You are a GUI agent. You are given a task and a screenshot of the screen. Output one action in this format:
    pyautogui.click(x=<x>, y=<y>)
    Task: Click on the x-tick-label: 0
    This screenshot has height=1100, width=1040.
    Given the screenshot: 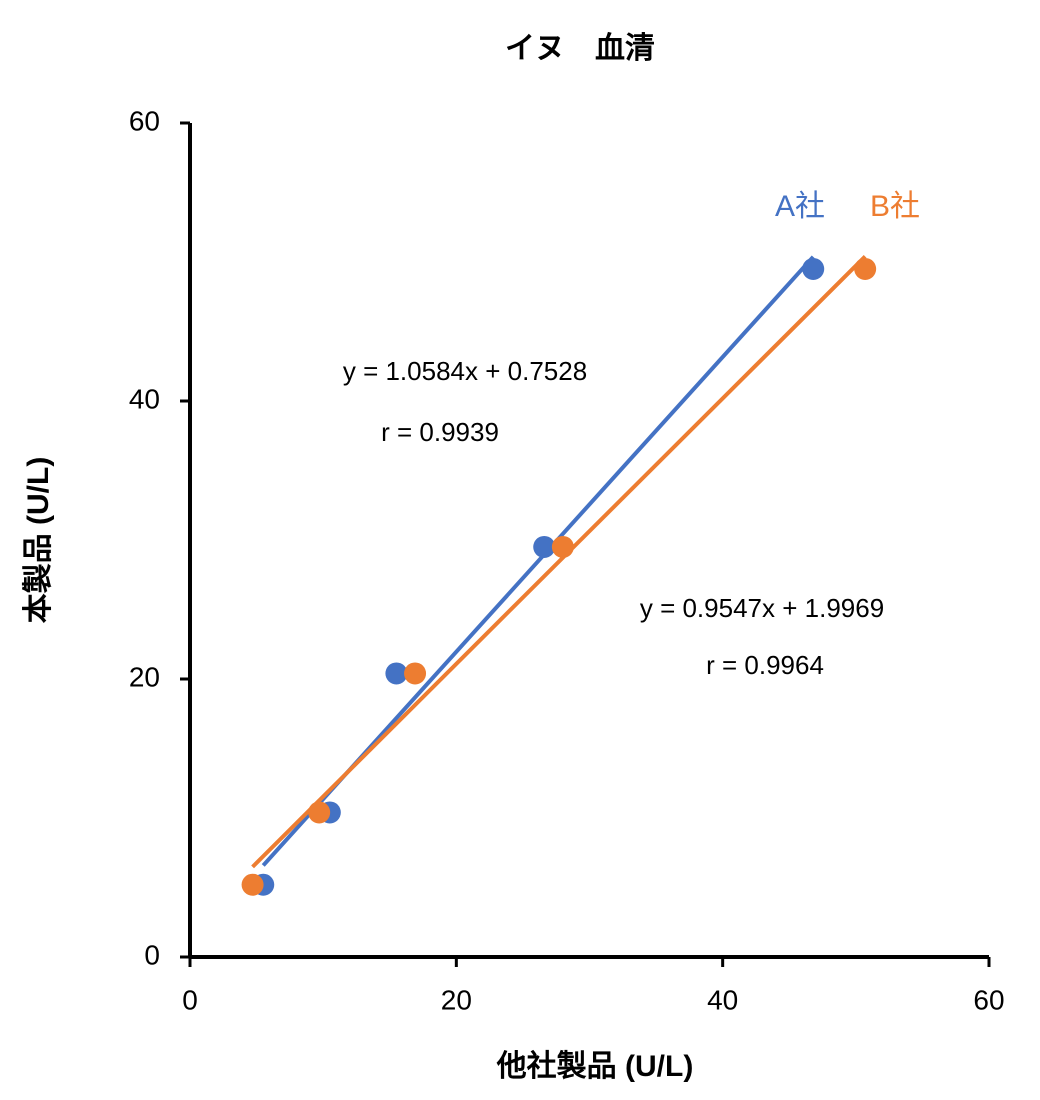 What is the action you would take?
    pyautogui.click(x=190, y=999)
    